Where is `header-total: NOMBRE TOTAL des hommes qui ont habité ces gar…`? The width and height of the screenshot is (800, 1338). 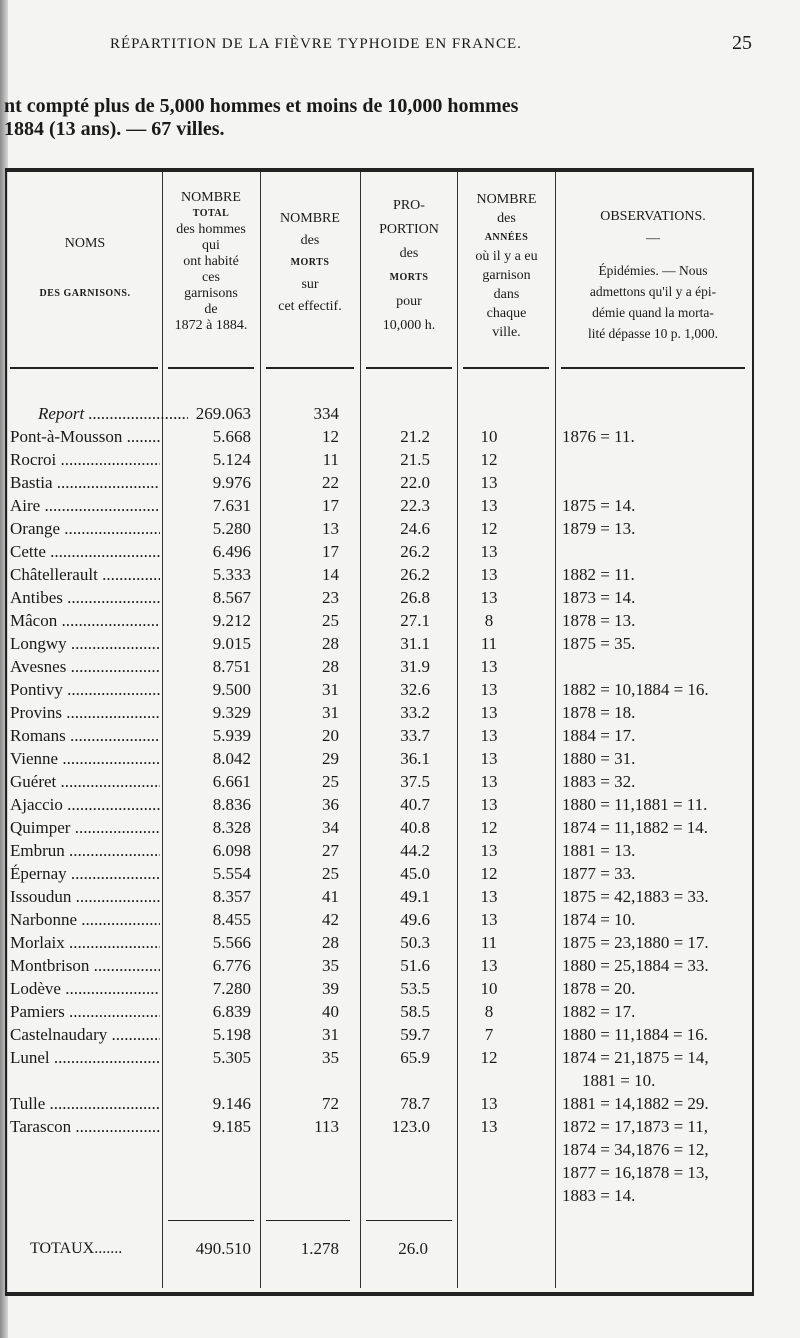 header-total: NOMBRE TOTAL des hommes qui ont habité ces gar… is located at coordinates (211, 262).